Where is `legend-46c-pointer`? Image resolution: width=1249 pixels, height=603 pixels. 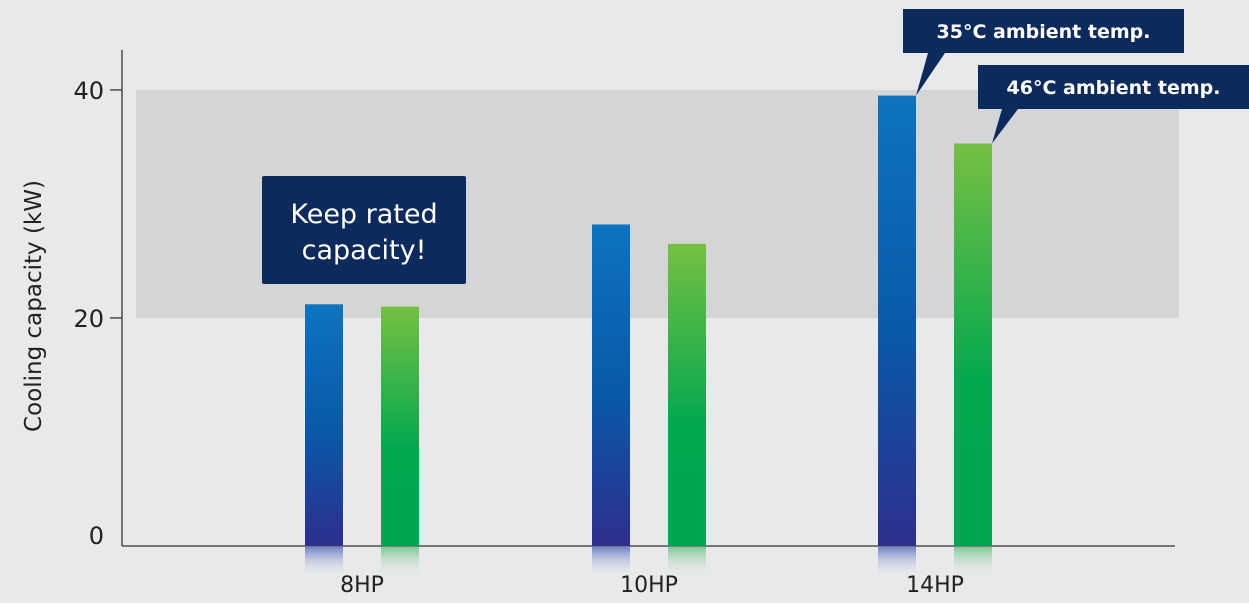
legend-46c-pointer is located at coordinates (1005, 126).